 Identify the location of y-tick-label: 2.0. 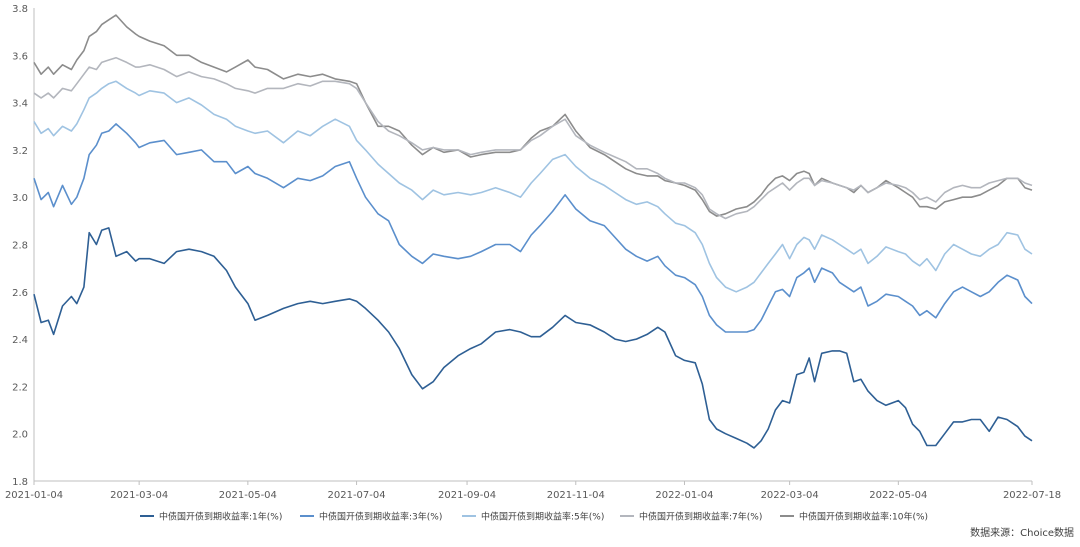
(20, 435).